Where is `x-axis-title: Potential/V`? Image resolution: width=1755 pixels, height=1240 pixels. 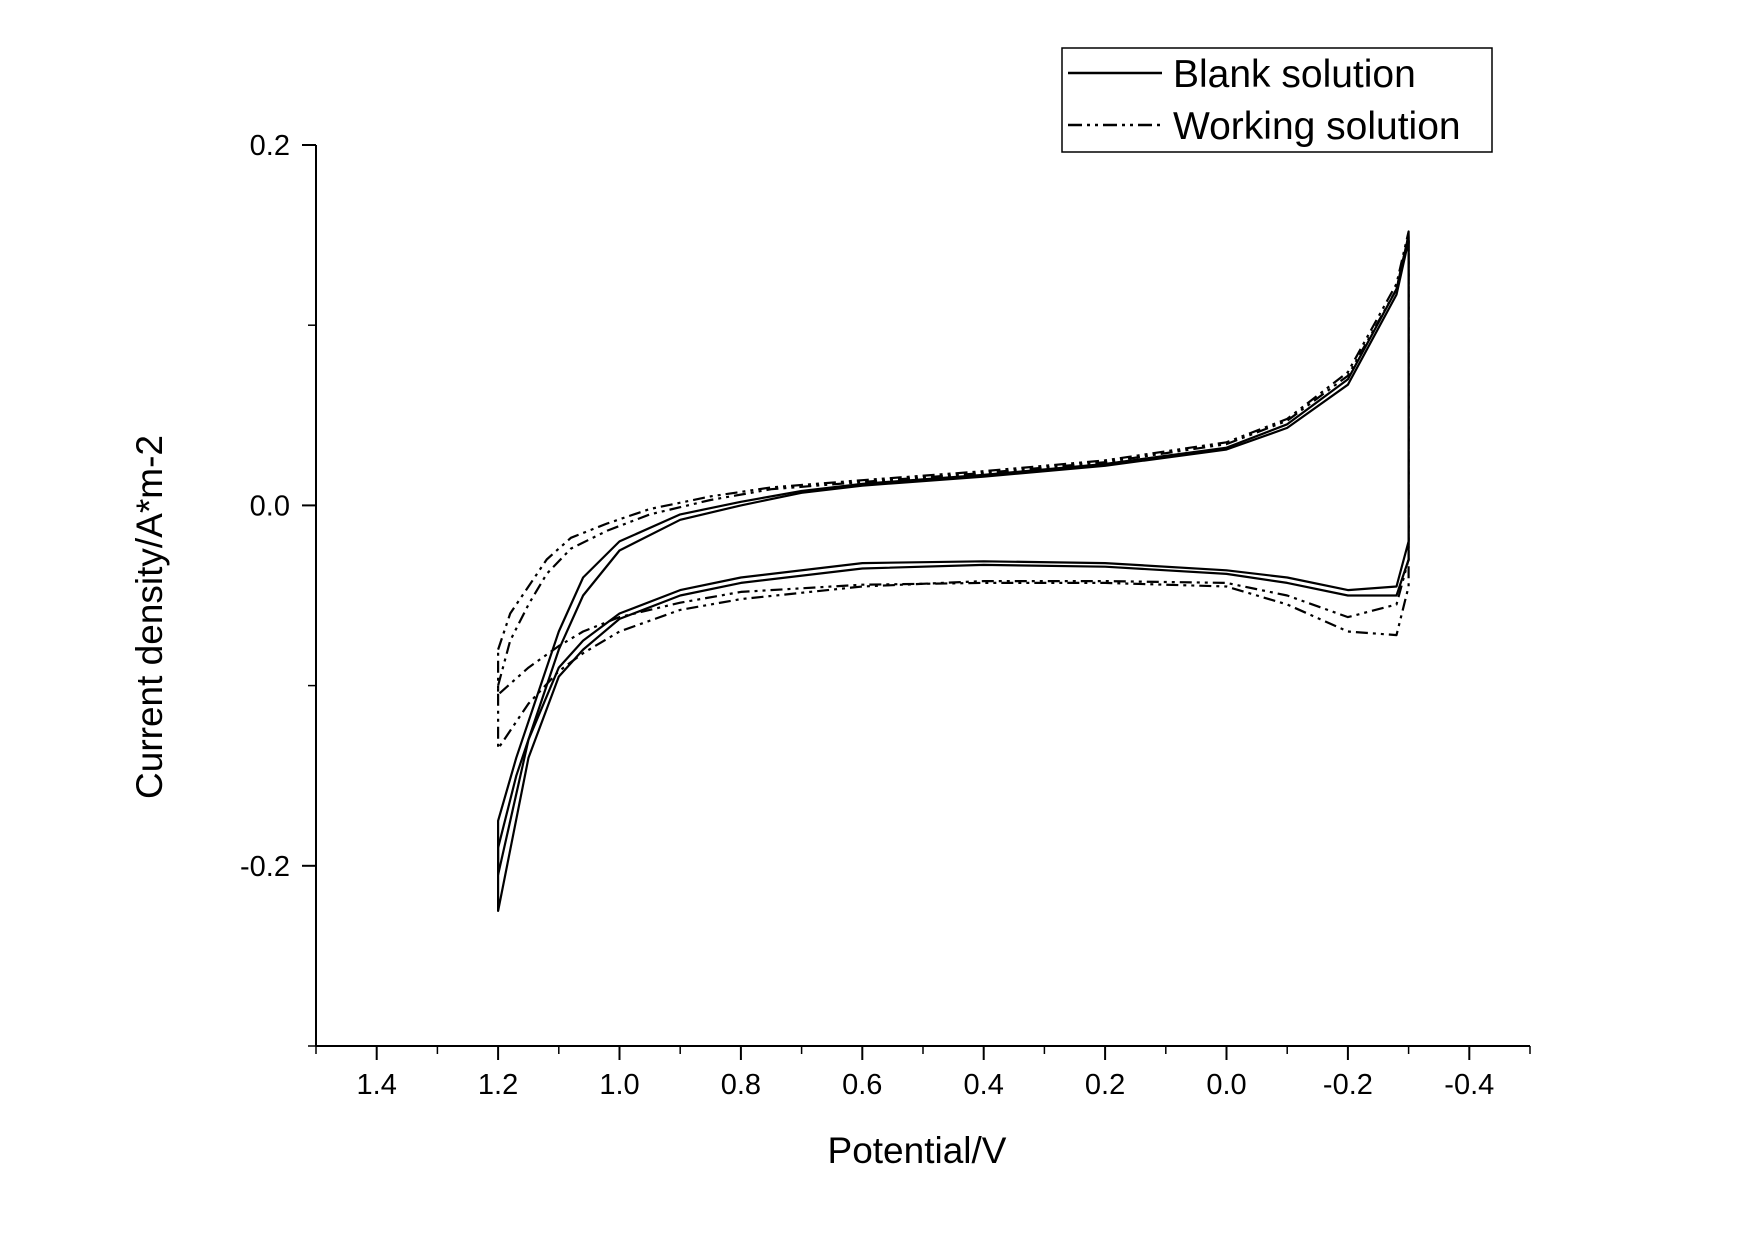 x-axis-title: Potential/V is located at coordinates (917, 1150).